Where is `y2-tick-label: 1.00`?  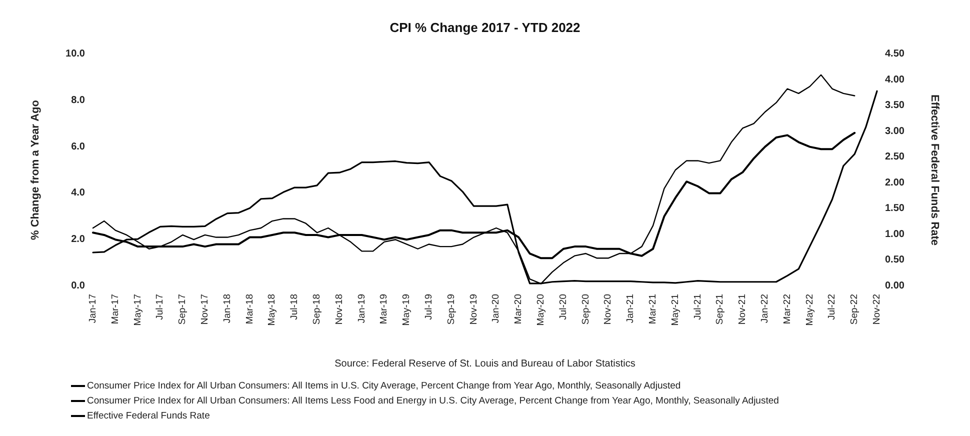 y2-tick-label: 1.00 is located at coordinates (895, 234).